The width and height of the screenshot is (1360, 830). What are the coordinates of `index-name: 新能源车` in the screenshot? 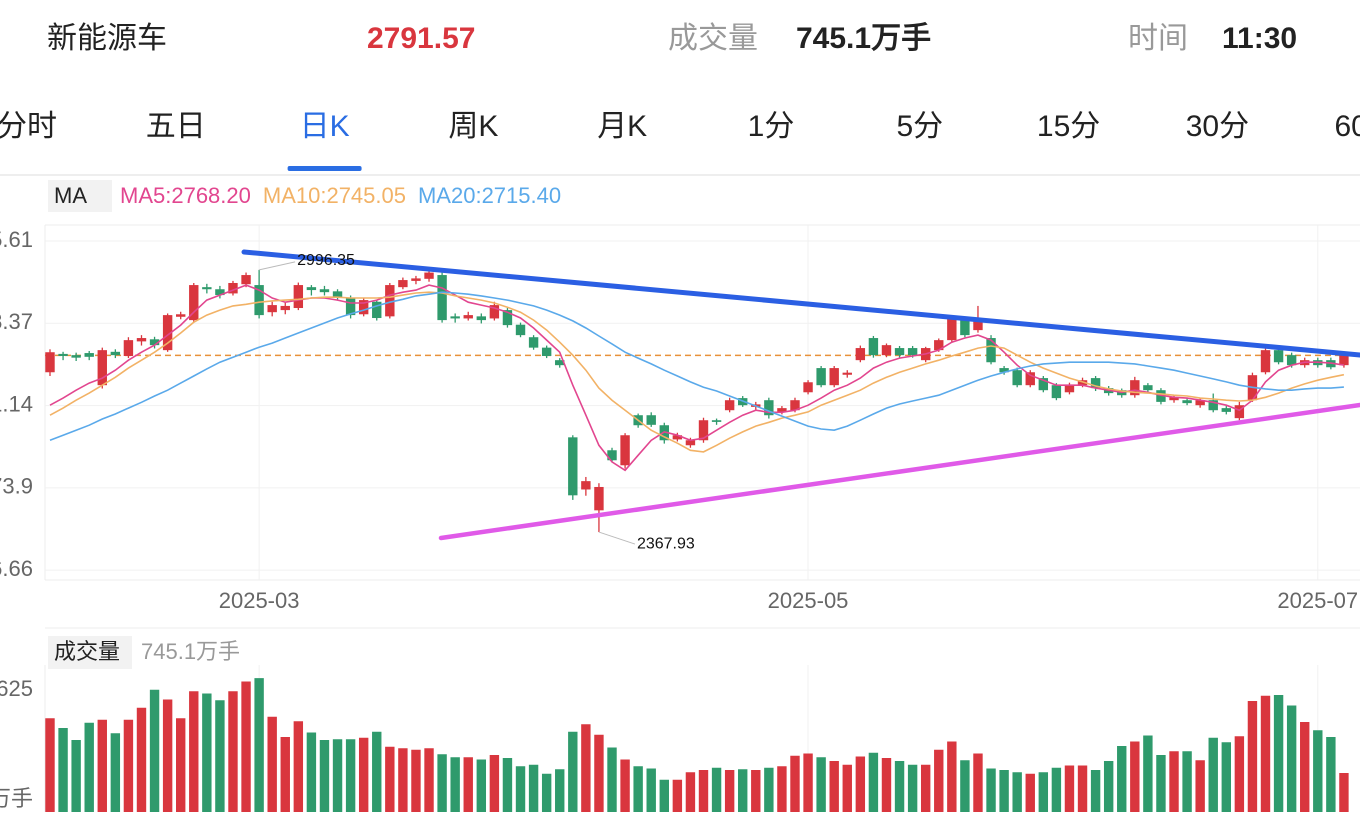 It's located at (107, 38).